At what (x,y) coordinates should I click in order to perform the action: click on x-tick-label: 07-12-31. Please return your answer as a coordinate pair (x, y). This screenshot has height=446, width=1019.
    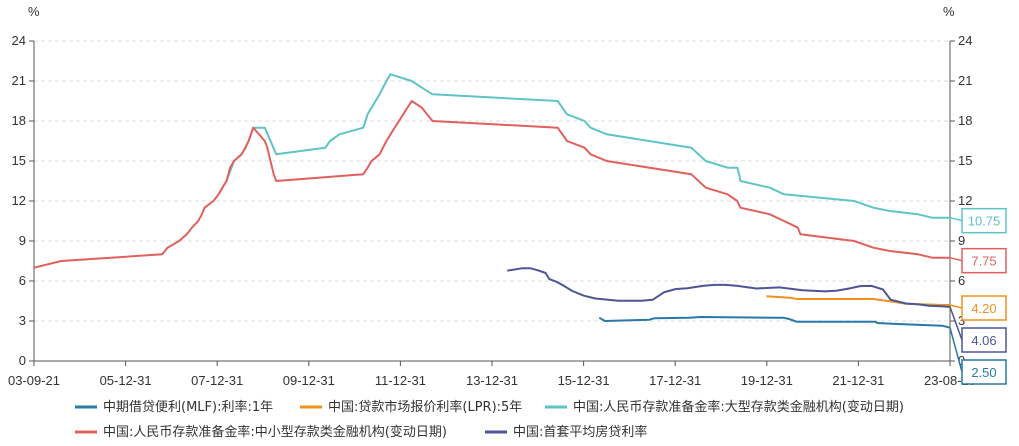
    Looking at the image, I should click on (217, 380).